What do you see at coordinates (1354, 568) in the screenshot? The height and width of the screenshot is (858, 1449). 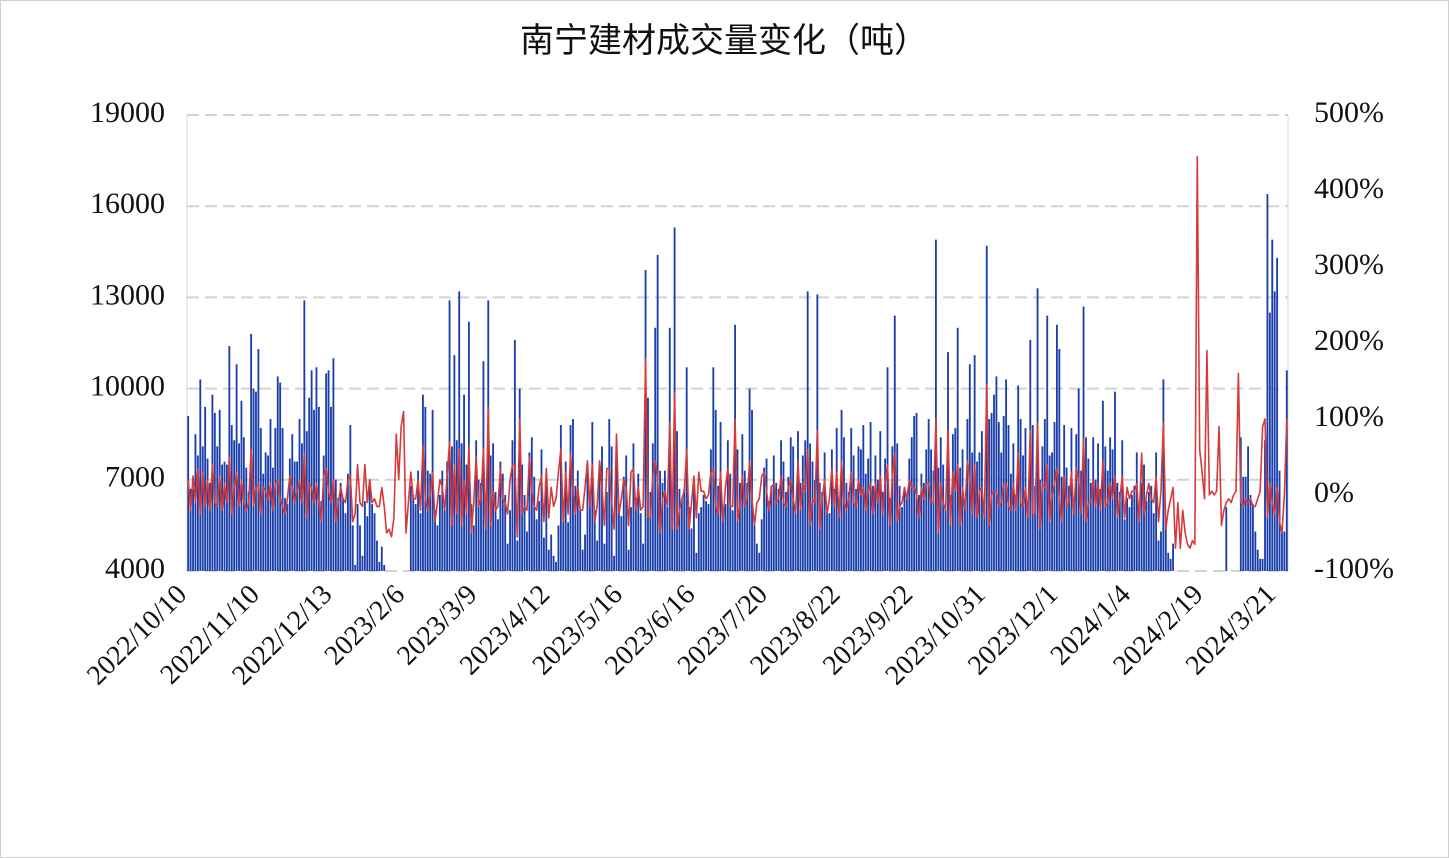 I see `y2-tick-label: -100%` at bounding box center [1354, 568].